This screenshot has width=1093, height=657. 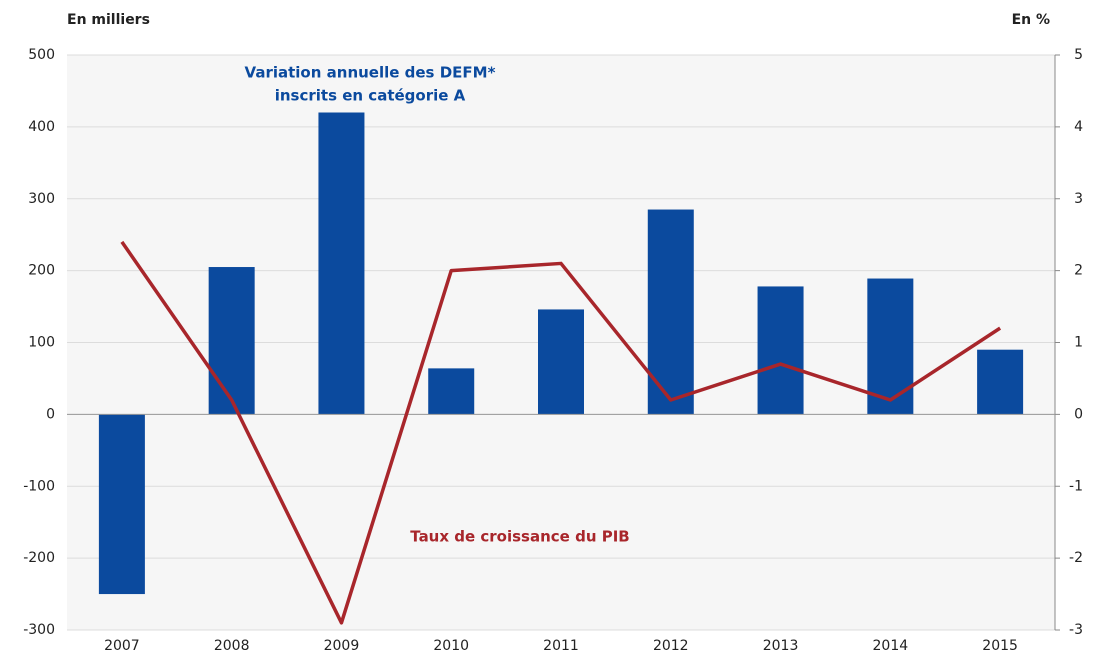 I want to click on y2-tick-label: 1, so click(x=1078, y=343).